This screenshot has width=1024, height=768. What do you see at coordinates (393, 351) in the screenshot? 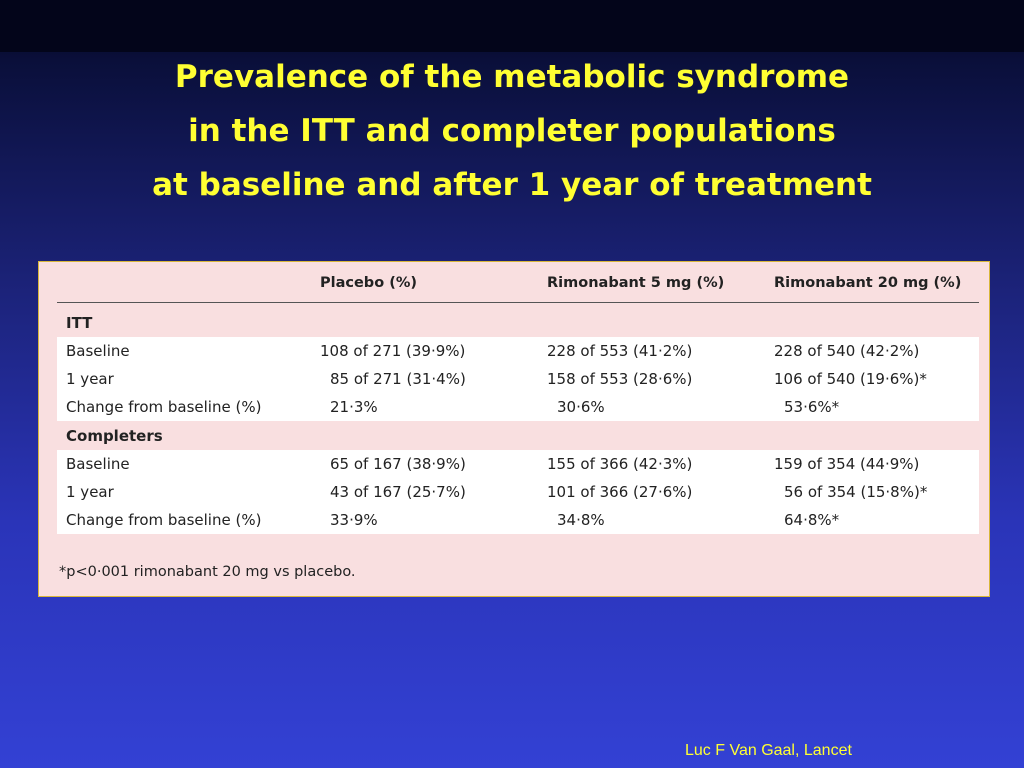
I see `placebo-value: 108 of 271 (39·9%)` at bounding box center [393, 351].